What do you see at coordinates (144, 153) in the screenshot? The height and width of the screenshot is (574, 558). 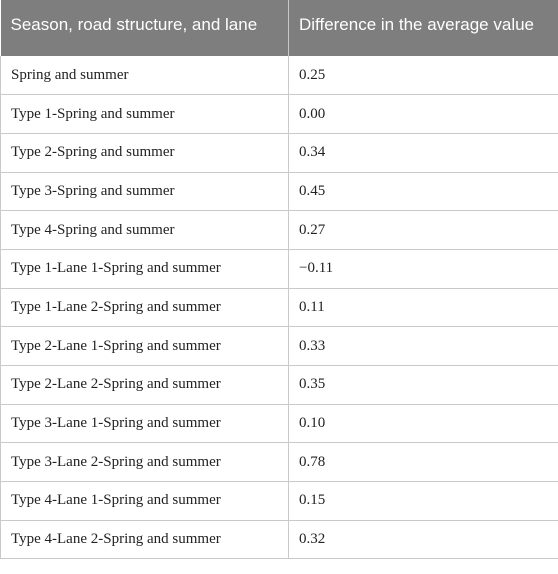 I see `cell-label: Type 2-Spring and summer` at bounding box center [144, 153].